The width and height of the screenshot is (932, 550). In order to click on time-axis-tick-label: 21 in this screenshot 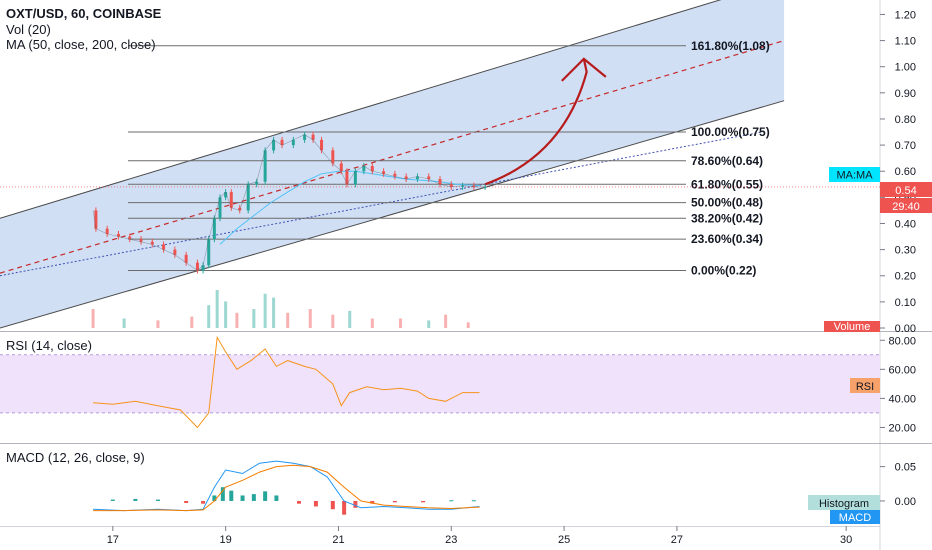, I will do `click(338, 540)`.